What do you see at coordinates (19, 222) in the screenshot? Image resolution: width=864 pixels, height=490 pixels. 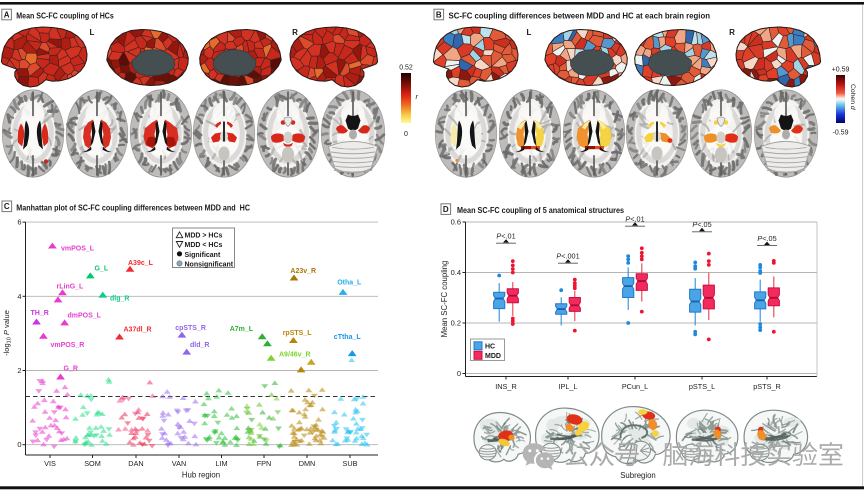 I see `svg-text: 6` at bounding box center [19, 222].